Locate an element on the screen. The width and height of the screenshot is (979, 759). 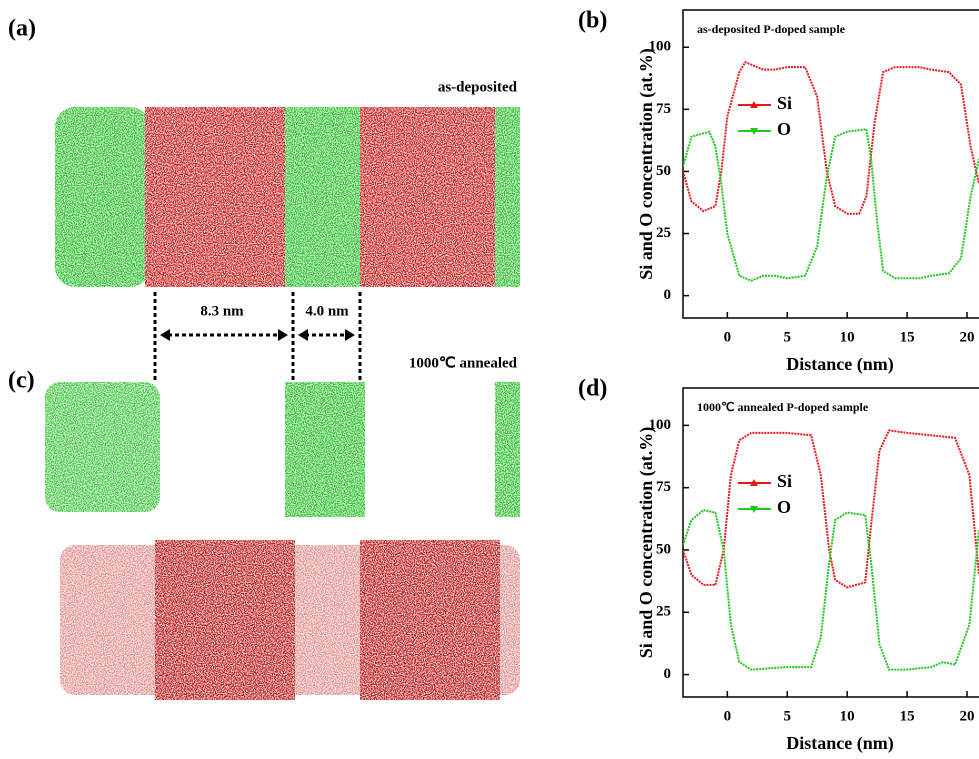
spacing-label: 8.3 nm is located at coordinates (222, 311).